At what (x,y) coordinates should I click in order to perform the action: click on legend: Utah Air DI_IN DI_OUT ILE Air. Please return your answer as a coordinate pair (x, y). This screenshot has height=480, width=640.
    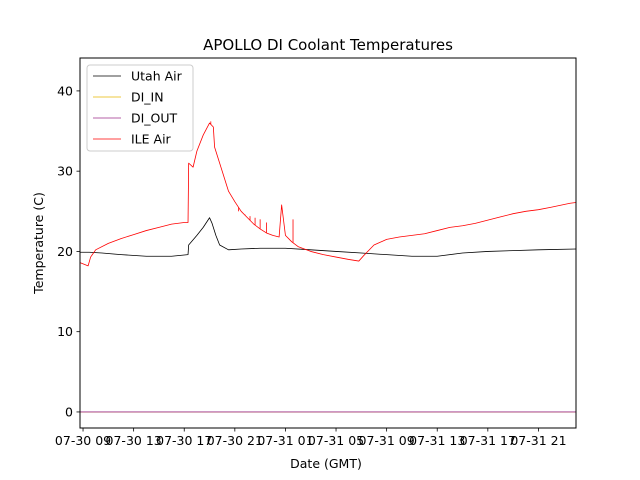
    Looking at the image, I should click on (140, 108).